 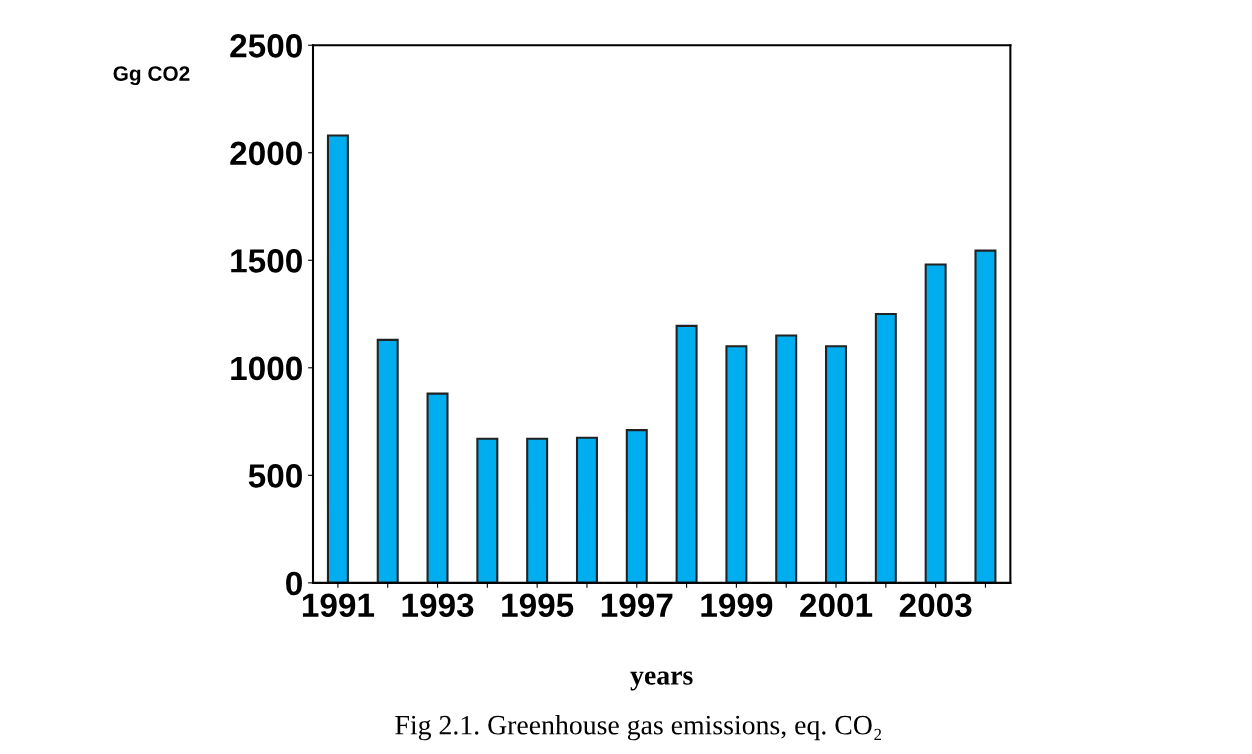 What do you see at coordinates (637, 605) in the screenshot?
I see `x-tick-label: 1997` at bounding box center [637, 605].